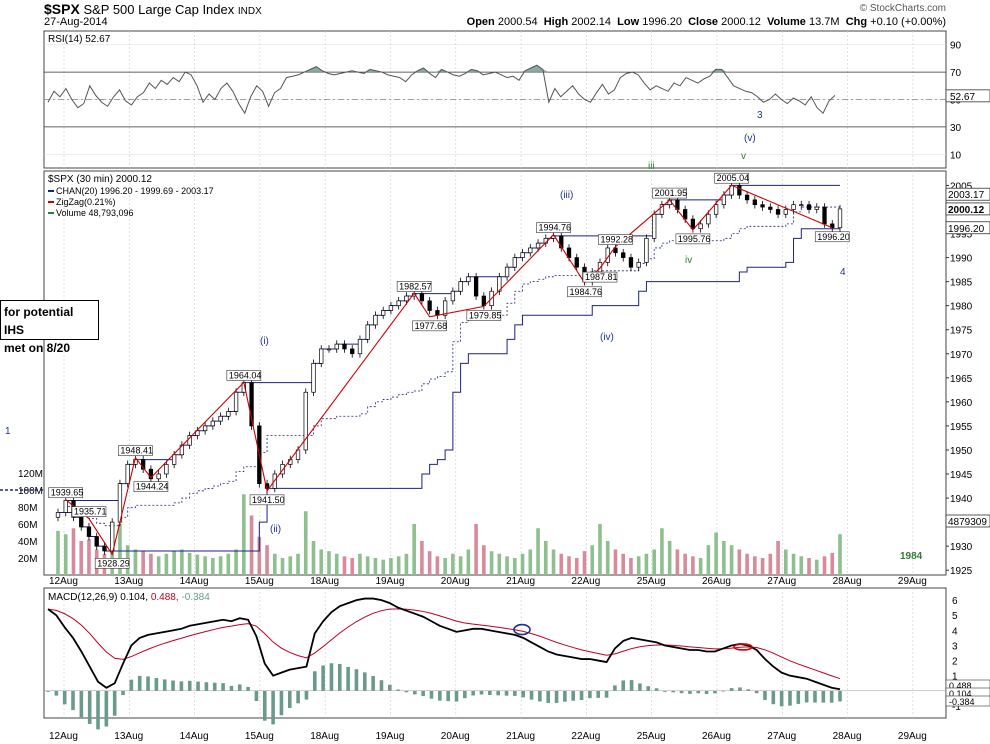 The image size is (990, 744). Describe the element at coordinates (716, 736) in the screenshot. I see `macd-xtick-label: 26Aug` at that location.